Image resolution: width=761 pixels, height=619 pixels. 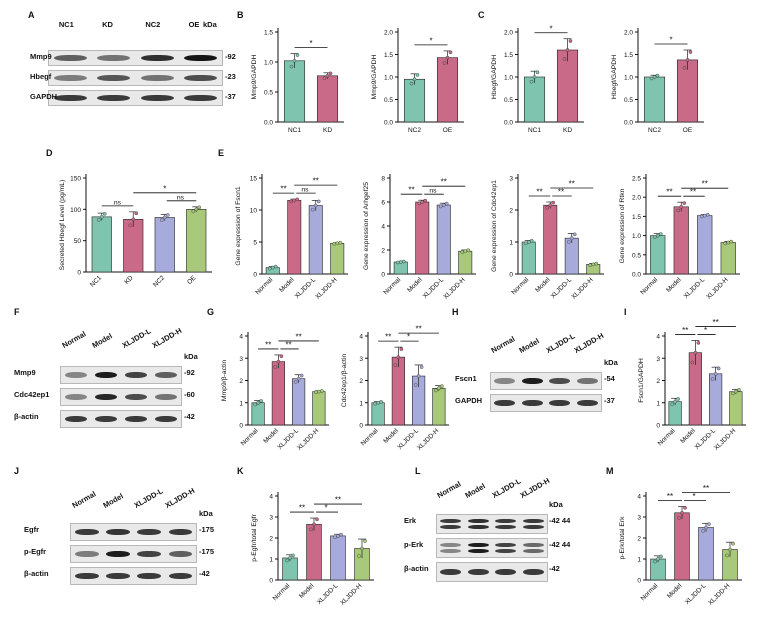 I want to click on chart-b-mmp9-kd: 0.0 0.5 1.0 1.5 Mmp9/GAPDH NC1 KD *, so click(x=297, y=81).